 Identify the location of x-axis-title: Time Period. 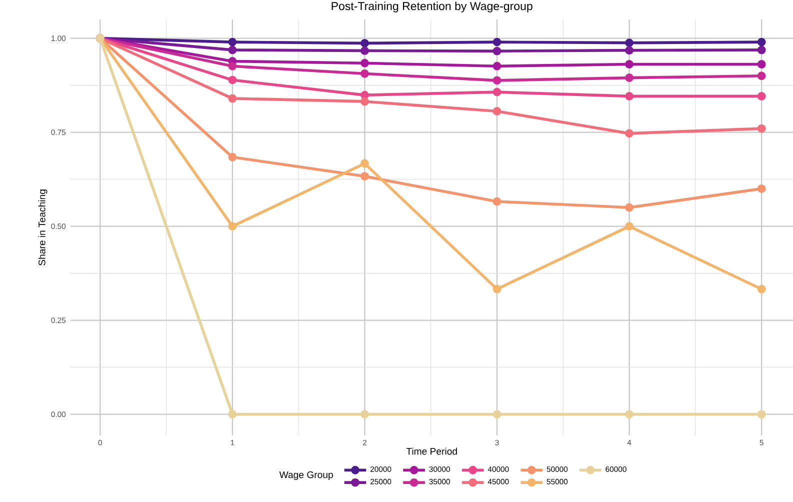
(431, 451).